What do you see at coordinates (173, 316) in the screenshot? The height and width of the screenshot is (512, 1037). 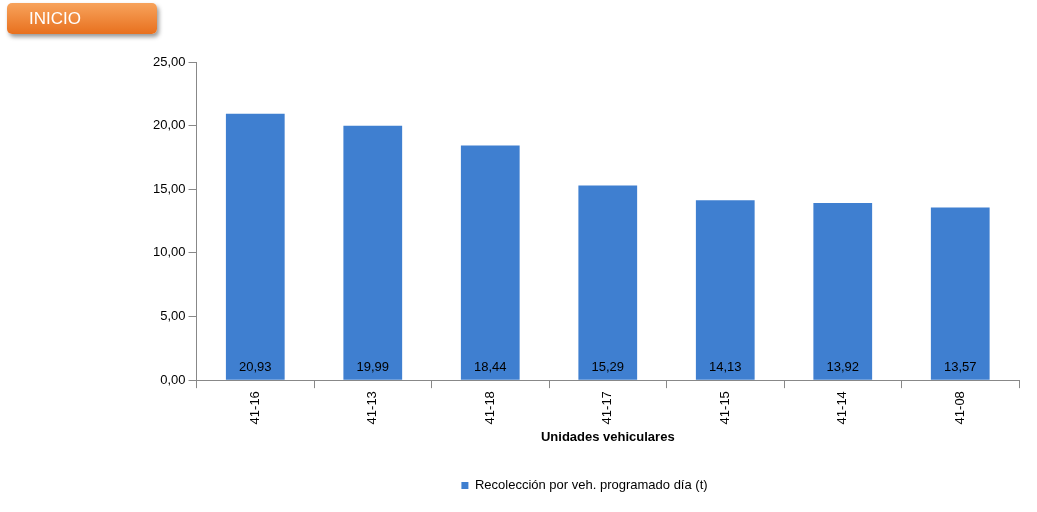 I see `y-tick-label: 5,00` at bounding box center [173, 316].